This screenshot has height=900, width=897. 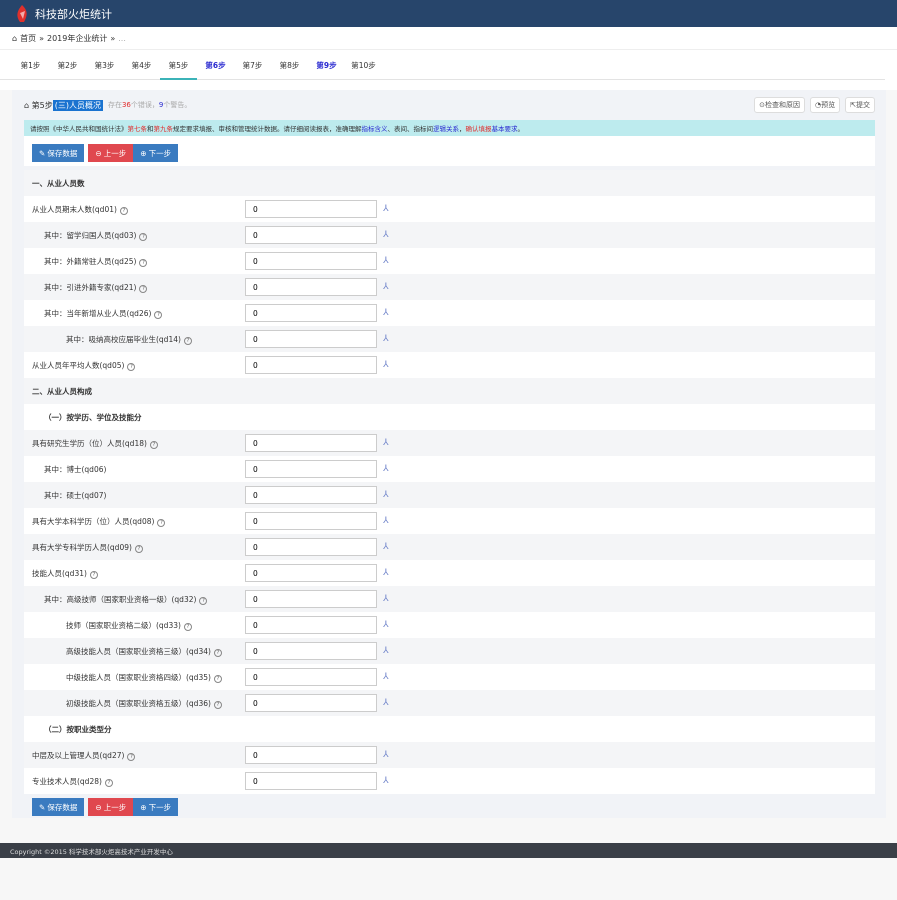 I want to click on submit-button: ⇱提交, so click(x=860, y=105).